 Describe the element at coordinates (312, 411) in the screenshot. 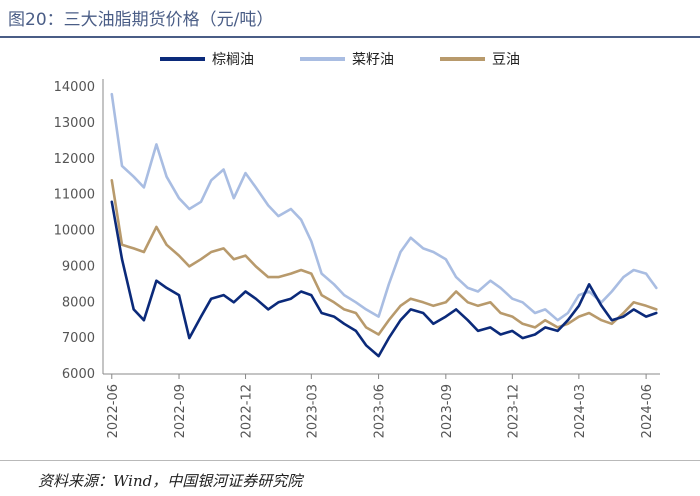

I see `x-tick-label: 2023-03` at that location.